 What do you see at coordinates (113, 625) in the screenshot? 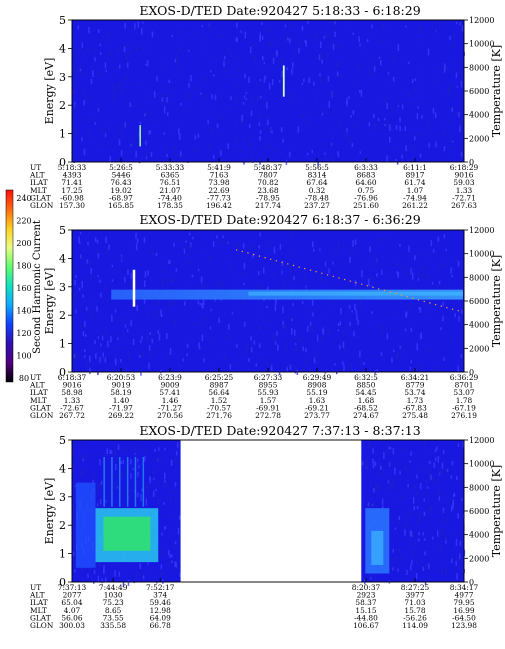
I see `ephemeris-value: 335.58` at bounding box center [113, 625].